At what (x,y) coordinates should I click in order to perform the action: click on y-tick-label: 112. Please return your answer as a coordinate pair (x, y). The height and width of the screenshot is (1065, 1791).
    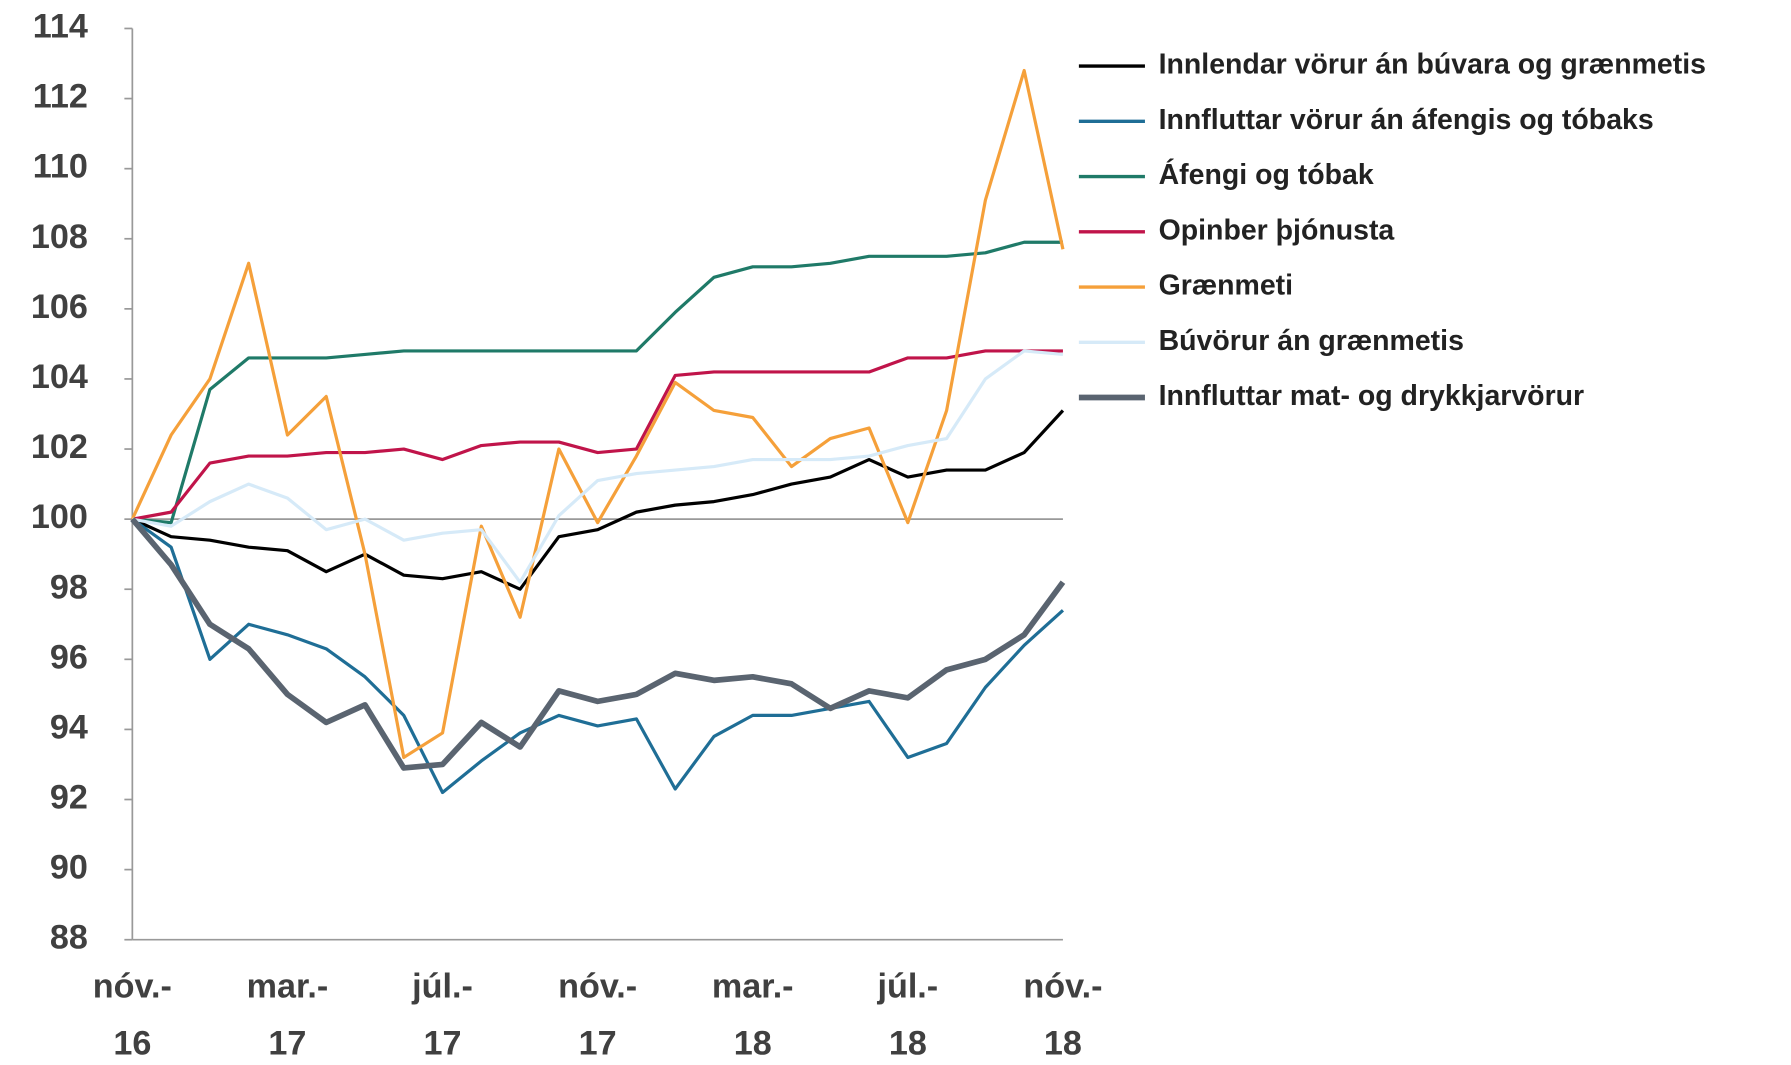
    Looking at the image, I should click on (60, 97).